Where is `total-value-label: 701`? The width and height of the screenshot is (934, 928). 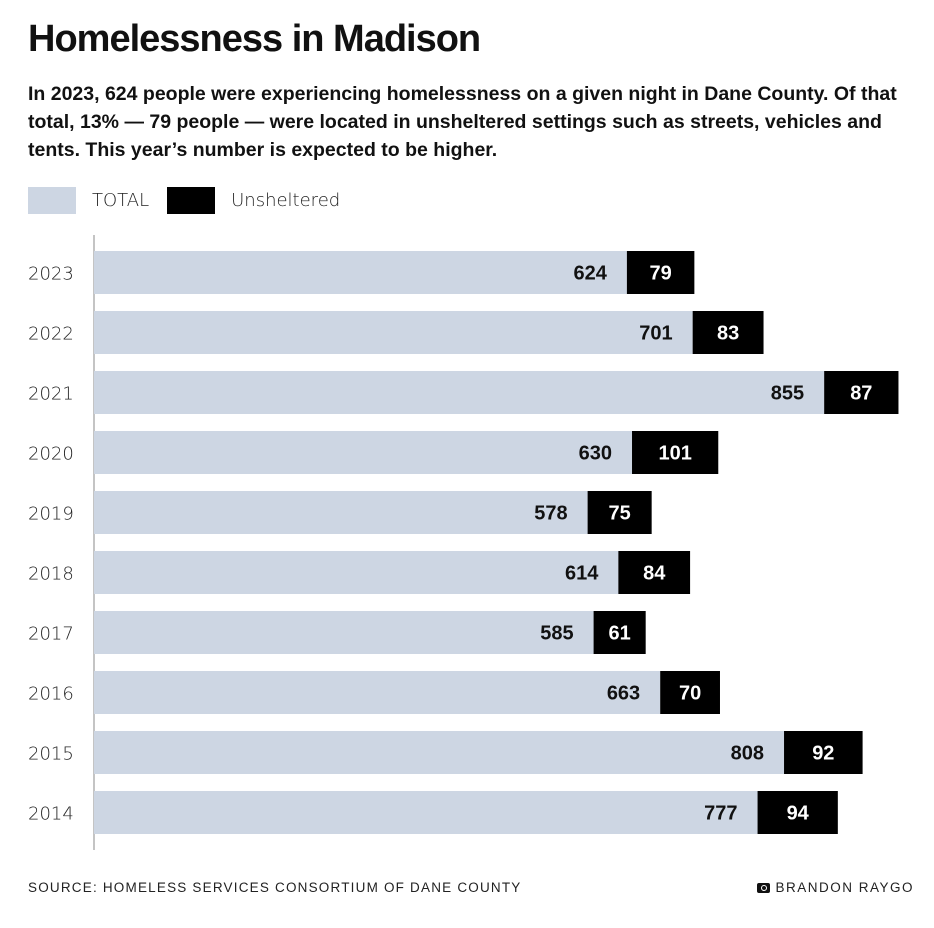
total-value-label: 701 is located at coordinates (655, 334).